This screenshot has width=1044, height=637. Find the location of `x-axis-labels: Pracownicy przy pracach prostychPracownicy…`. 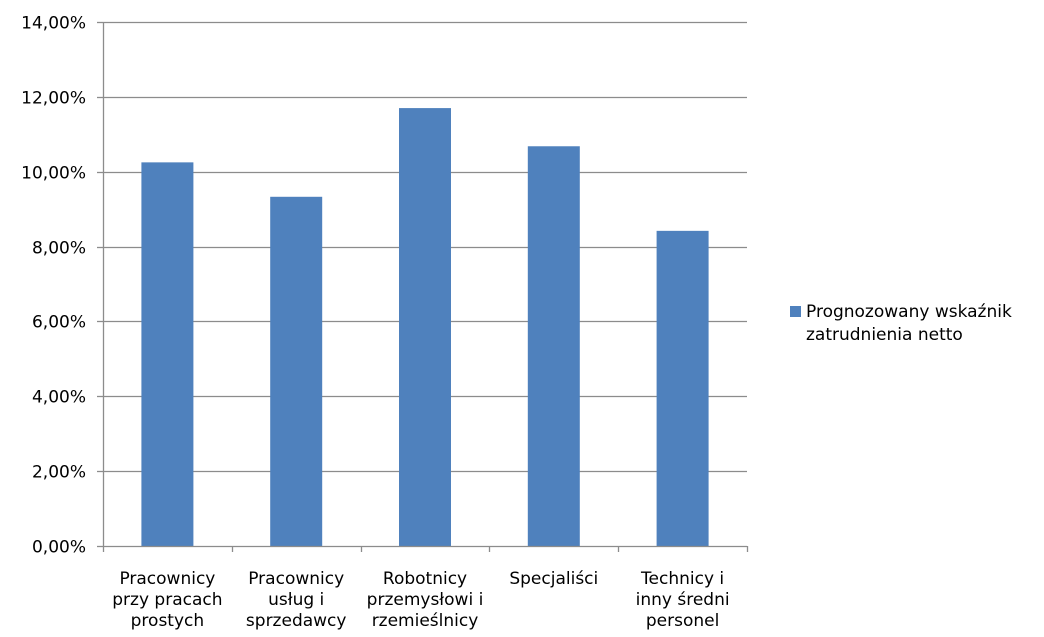

x-axis-labels: Pracownicy przy pracach prostychPracownicy… is located at coordinates (420, 600).